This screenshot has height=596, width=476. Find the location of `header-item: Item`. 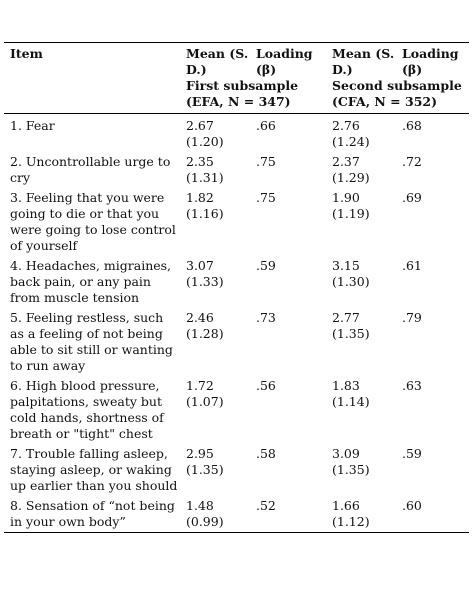

header-item: Item is located at coordinates (92, 60).